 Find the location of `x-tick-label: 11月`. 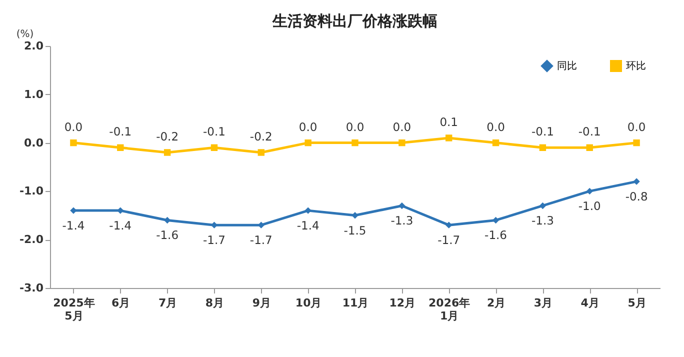

x-tick-label: 11月 is located at coordinates (355, 303).